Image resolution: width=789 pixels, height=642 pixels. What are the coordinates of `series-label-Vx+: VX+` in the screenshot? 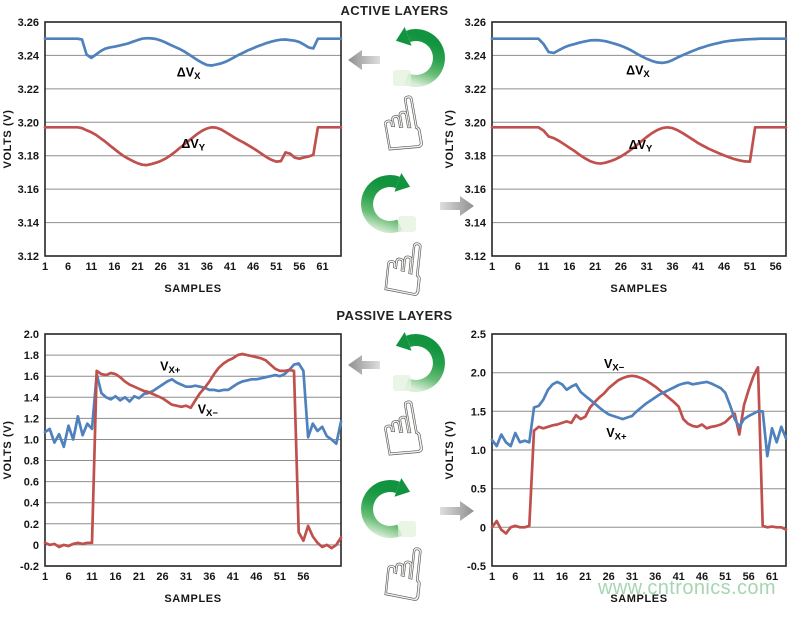 It's located at (616, 434).